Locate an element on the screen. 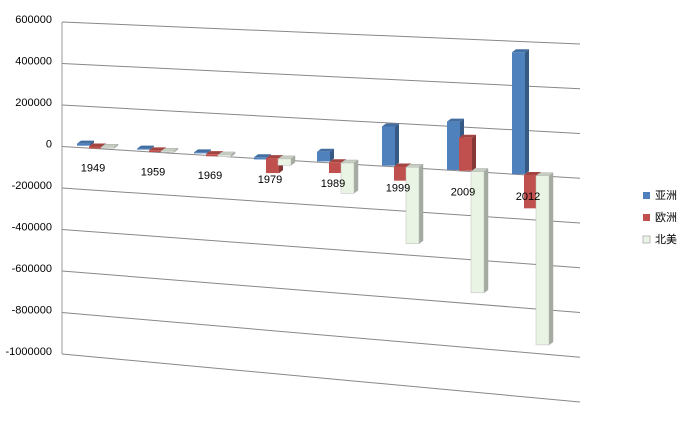  legend-label: 北美 is located at coordinates (666, 239).